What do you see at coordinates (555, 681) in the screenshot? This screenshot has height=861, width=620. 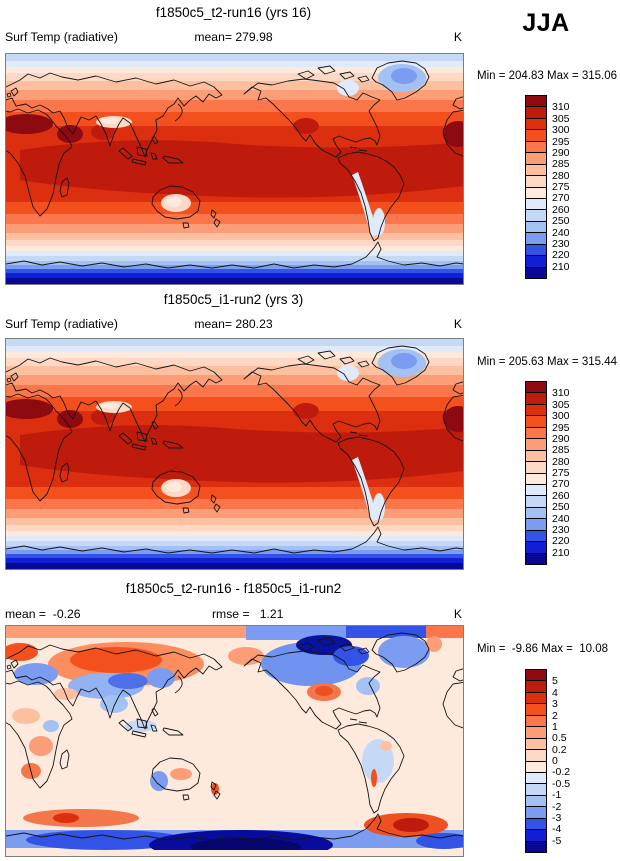 I see `colorbar-tick-label: 5` at bounding box center [555, 681].